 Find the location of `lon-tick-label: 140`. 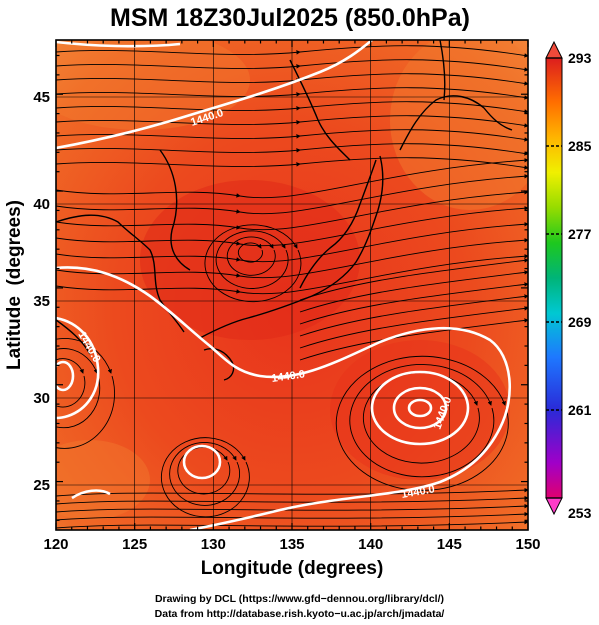

lon-tick-label: 140 is located at coordinates (370, 544).